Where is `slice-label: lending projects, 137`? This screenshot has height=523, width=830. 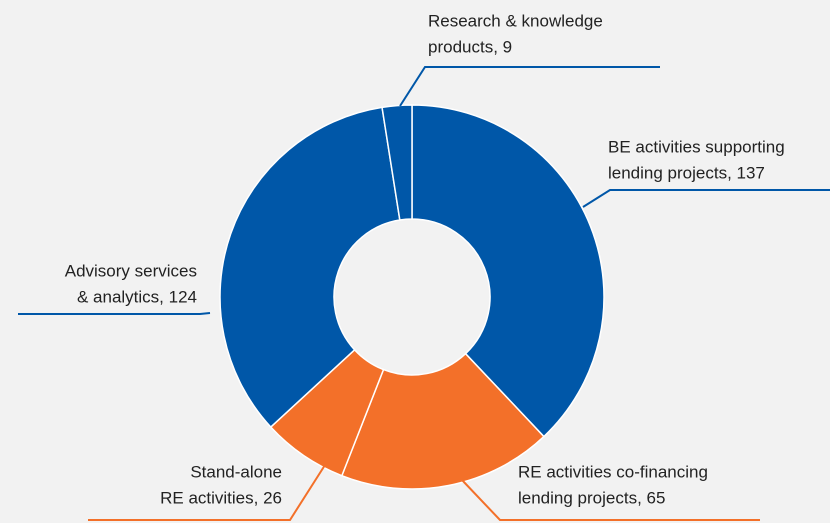 slice-label: lending projects, 137 is located at coordinates (686, 172).